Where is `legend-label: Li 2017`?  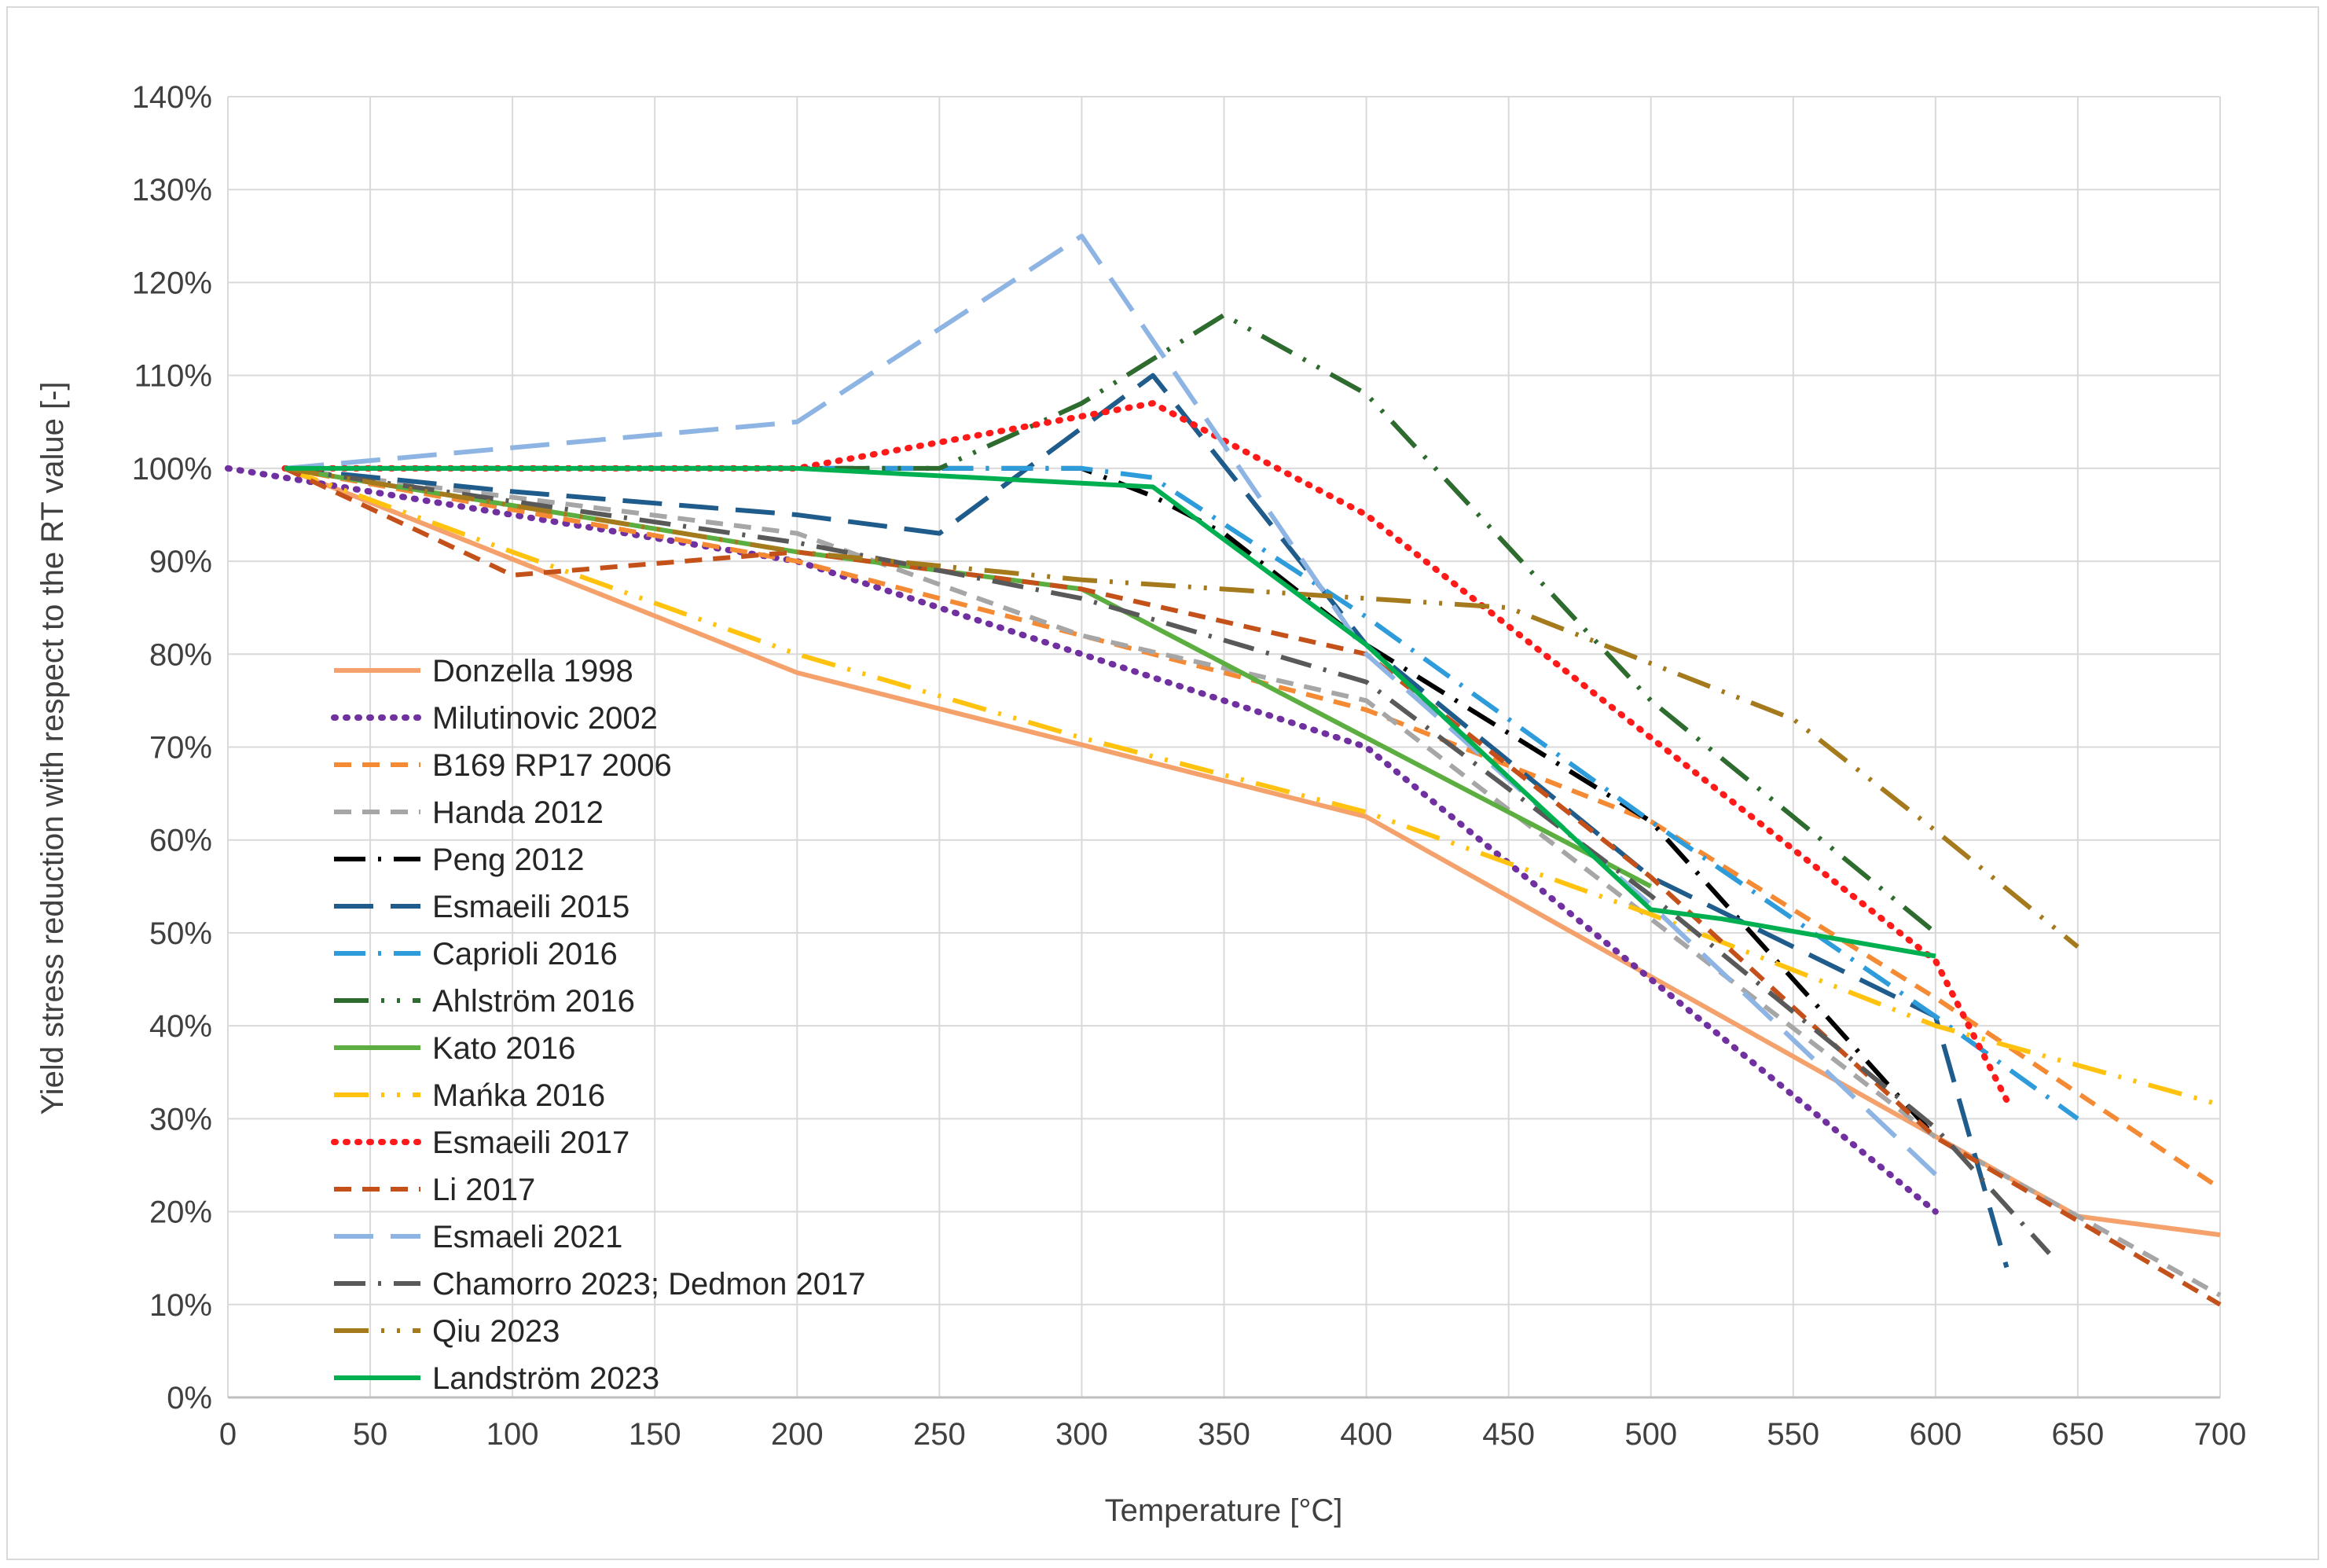
legend-label: Li 2017 is located at coordinates (483, 1190).